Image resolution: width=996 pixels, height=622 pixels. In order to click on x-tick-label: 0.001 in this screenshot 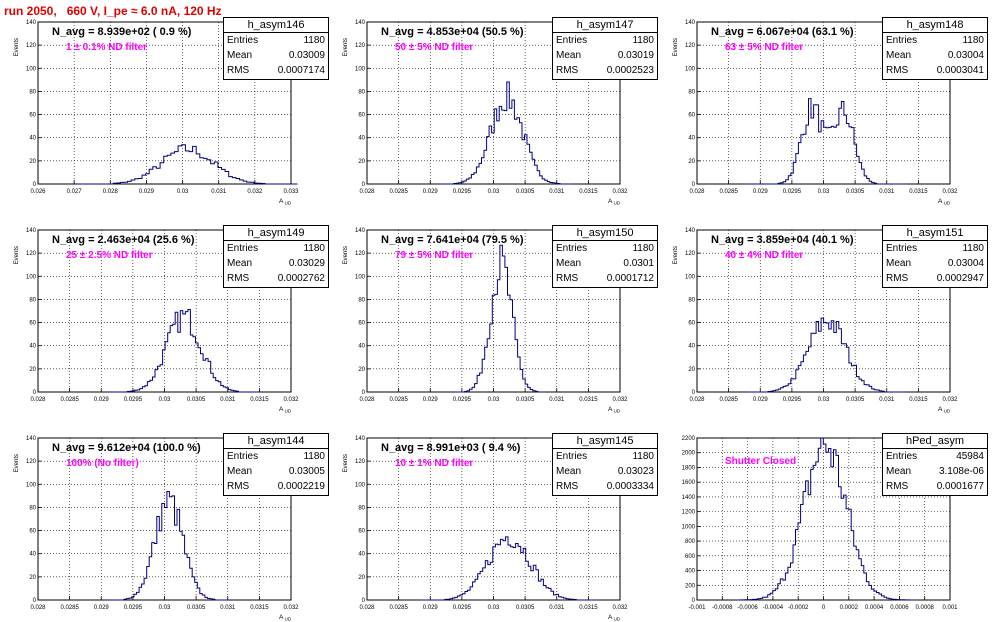, I will do `click(950, 608)`.